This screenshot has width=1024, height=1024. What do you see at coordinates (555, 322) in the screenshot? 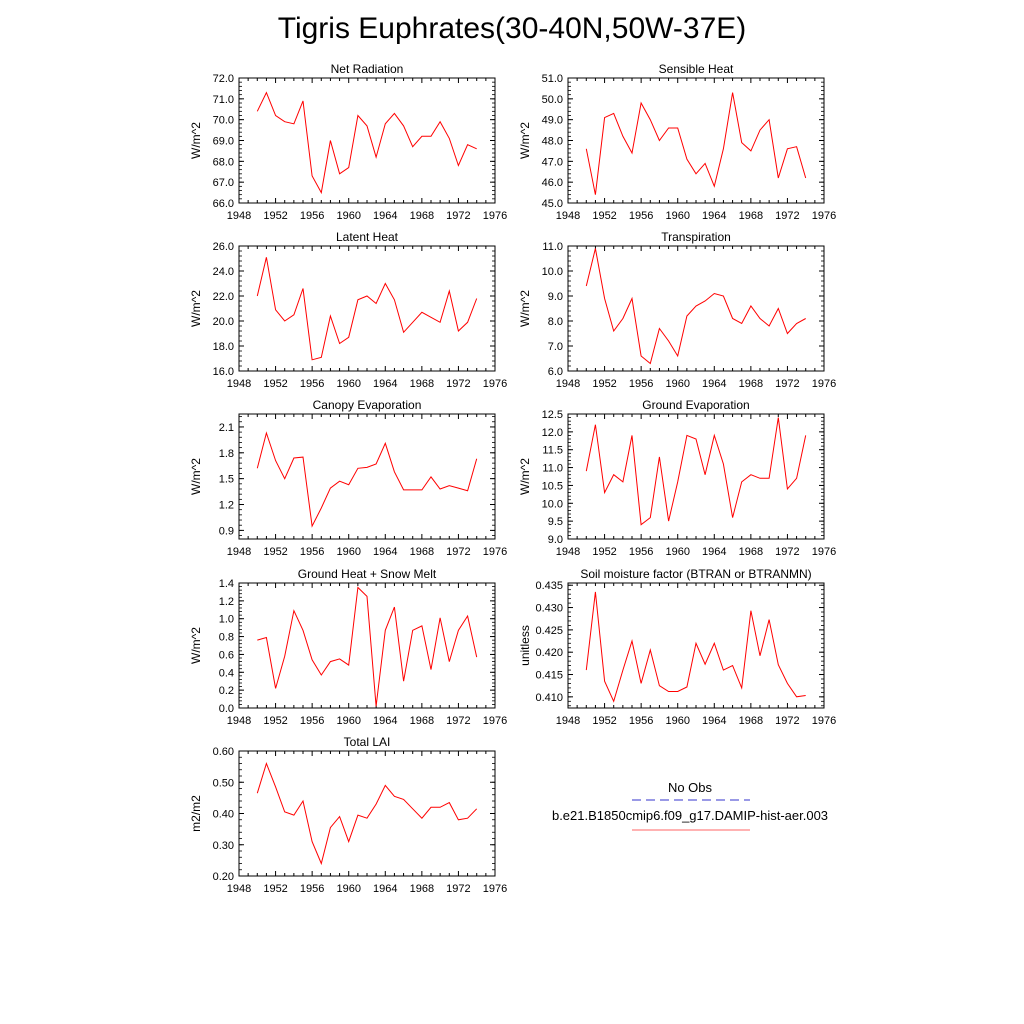
I see `y-tick-label: 8.0` at bounding box center [555, 322].